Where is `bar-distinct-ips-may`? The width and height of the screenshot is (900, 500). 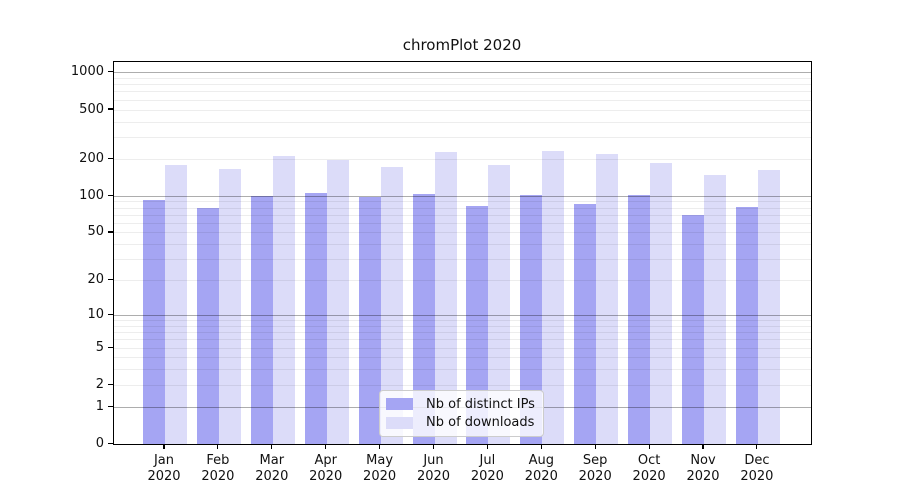 bar-distinct-ips-may is located at coordinates (369, 321).